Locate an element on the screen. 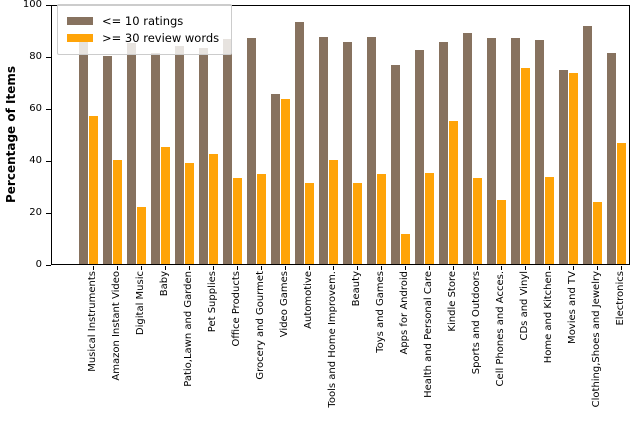  legend-label: >= 30 review words is located at coordinates (161, 38).